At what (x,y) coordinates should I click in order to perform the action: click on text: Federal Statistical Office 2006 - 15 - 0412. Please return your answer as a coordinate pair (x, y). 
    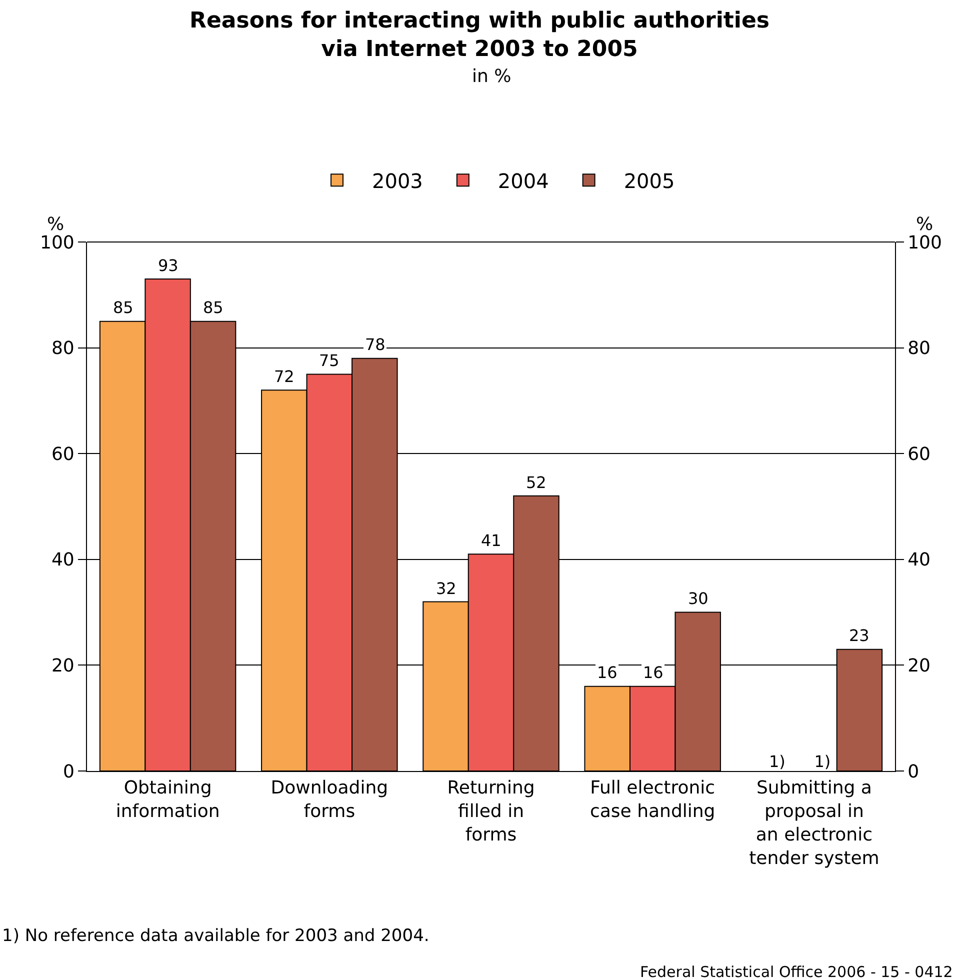
    Looking at the image, I should click on (796, 970).